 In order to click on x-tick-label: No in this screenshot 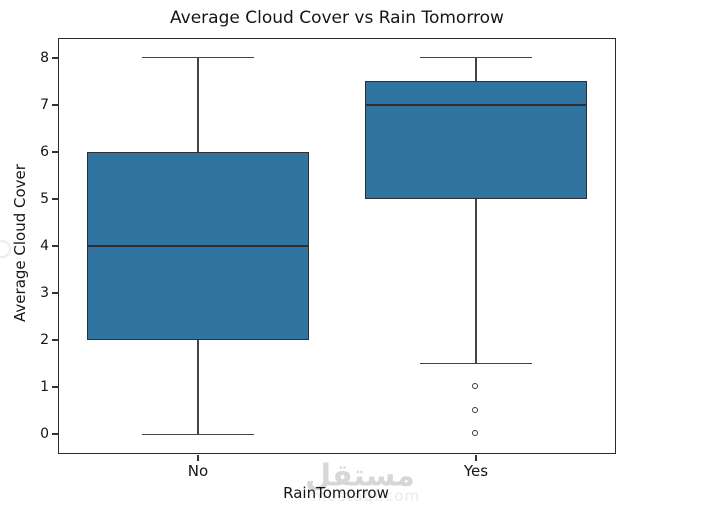, I will do `click(198, 471)`.